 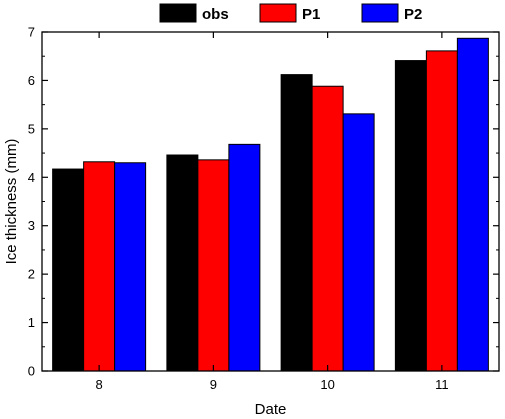 I want to click on y-tick-label: 6, so click(x=31, y=80).